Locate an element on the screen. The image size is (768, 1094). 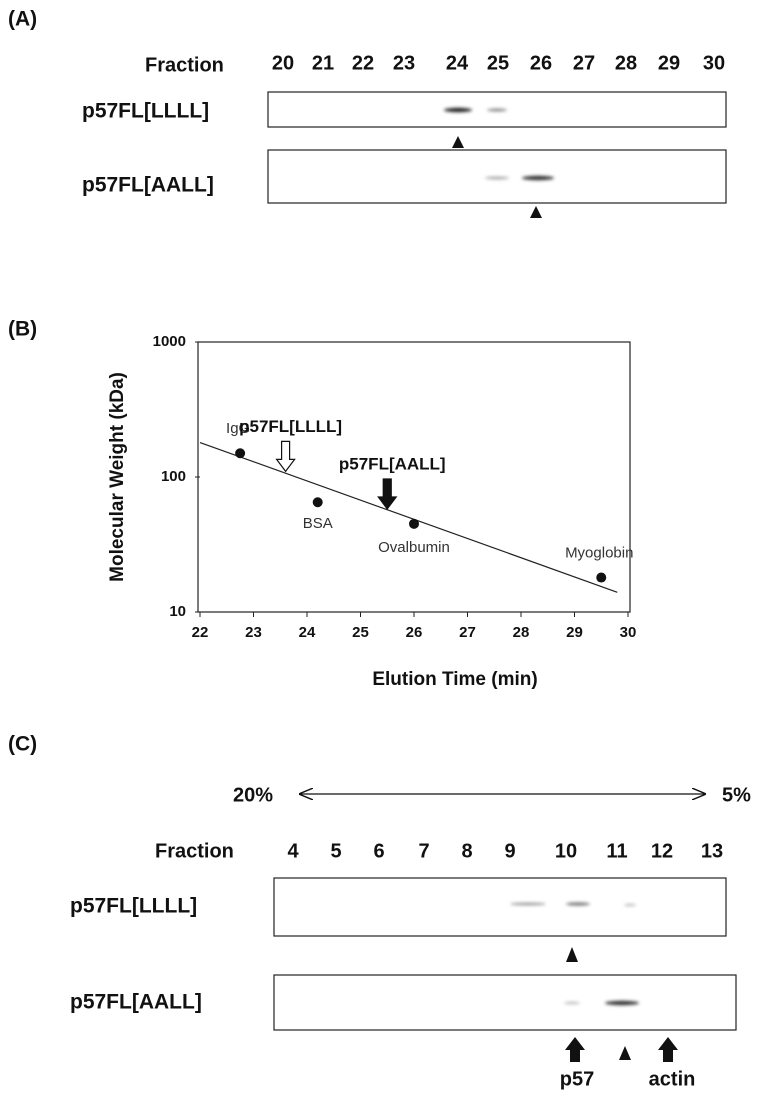
fraction-number: 27 is located at coordinates (584, 63).